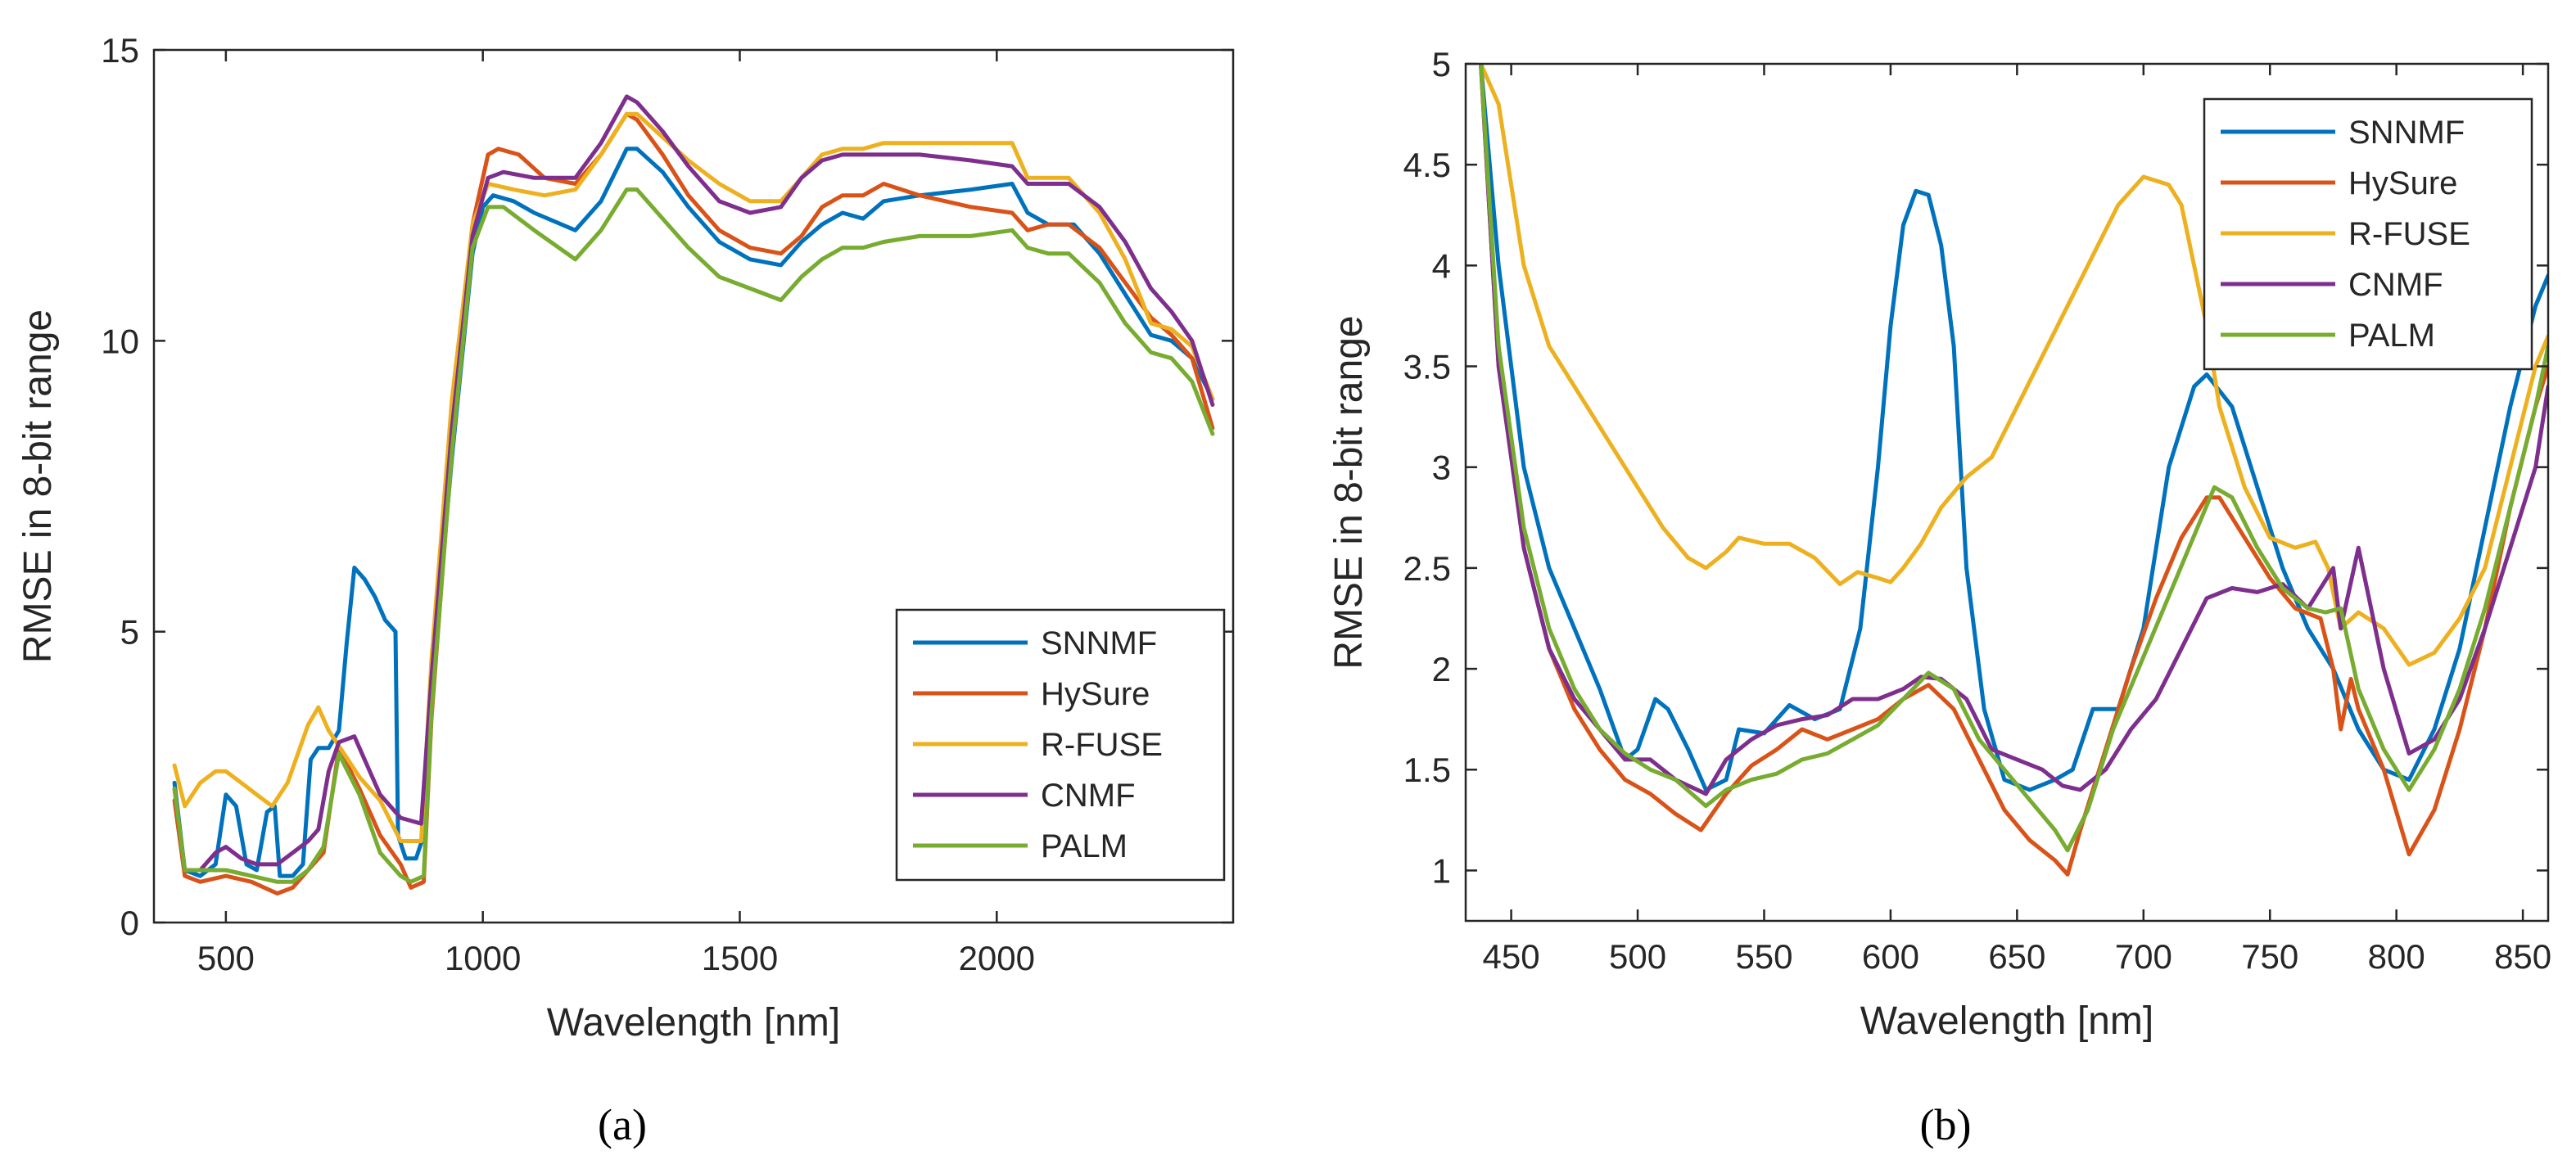 The image size is (2576, 1164). What do you see at coordinates (1890, 957) in the screenshot?
I see `x-tick-label: 600` at bounding box center [1890, 957].